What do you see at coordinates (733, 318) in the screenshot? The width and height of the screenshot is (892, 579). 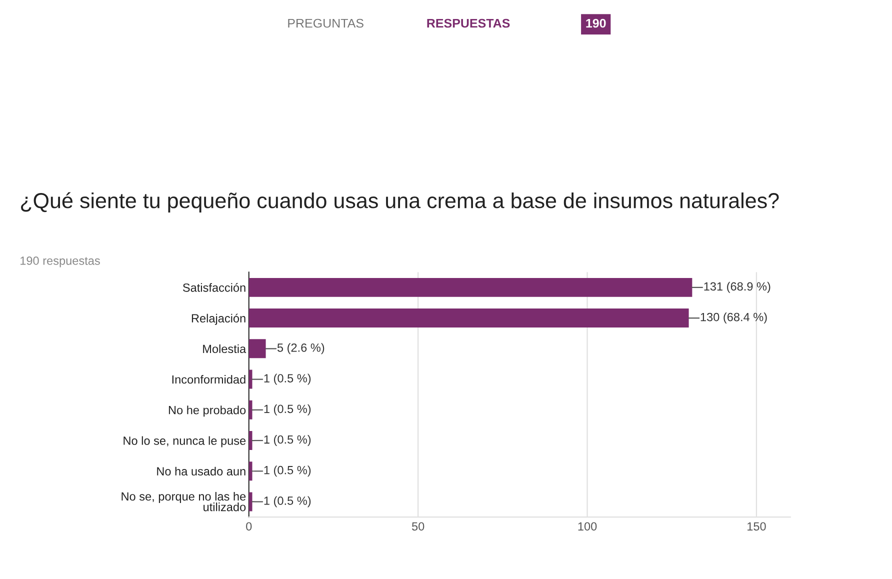 I see `data-label: 130 (68.4 %)` at bounding box center [733, 318].